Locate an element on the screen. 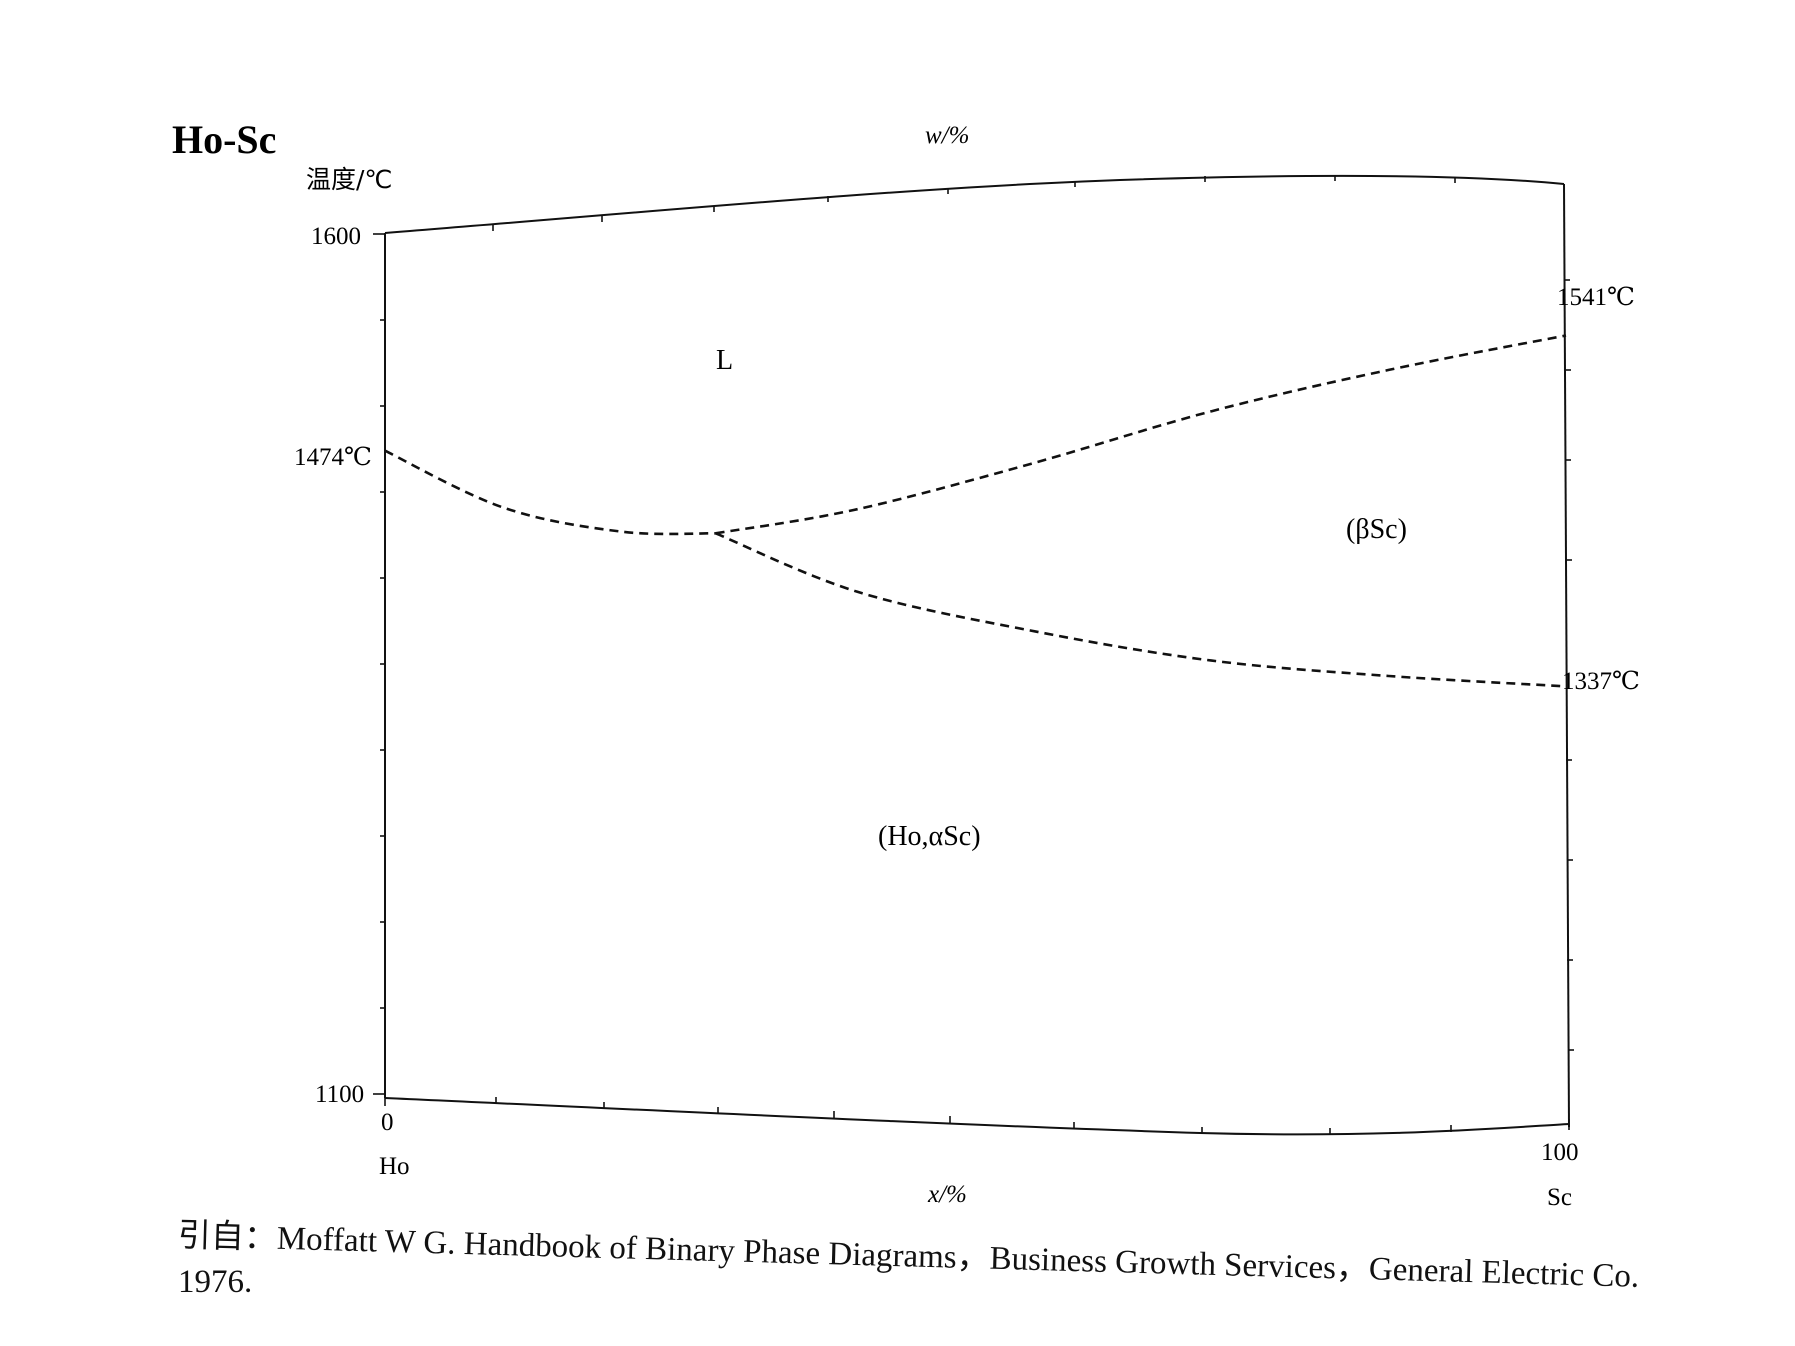 This screenshot has height=1346, width=1795. y-axis-label: 温度/℃ is located at coordinates (349, 179).